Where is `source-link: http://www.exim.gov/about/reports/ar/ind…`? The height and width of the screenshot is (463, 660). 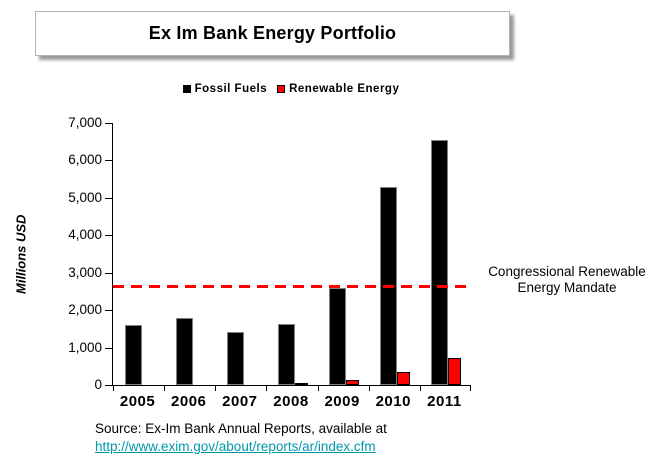 source-link: http://www.exim.gov/about/reports/ar/ind… is located at coordinates (235, 446).